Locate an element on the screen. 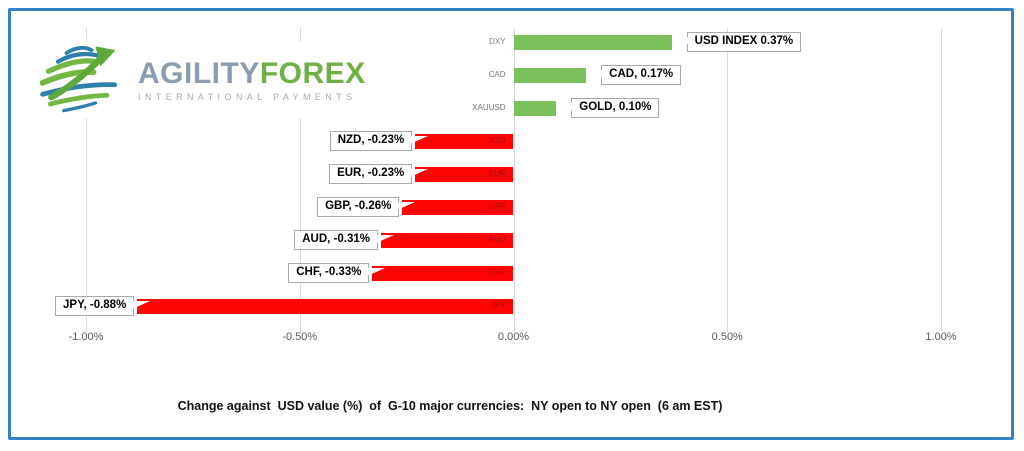 This screenshot has width=1024, height=451. brand-text: AGILITYFOREX INTERNATIONAL PAYMENTS is located at coordinates (252, 79).